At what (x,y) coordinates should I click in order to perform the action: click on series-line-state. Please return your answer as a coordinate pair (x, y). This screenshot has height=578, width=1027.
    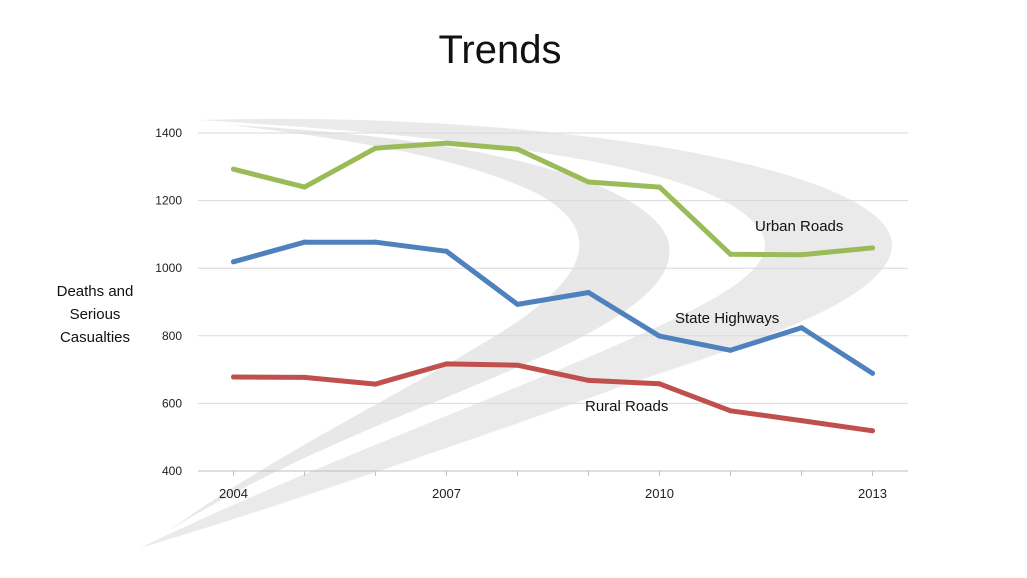
    Looking at the image, I should click on (553, 307).